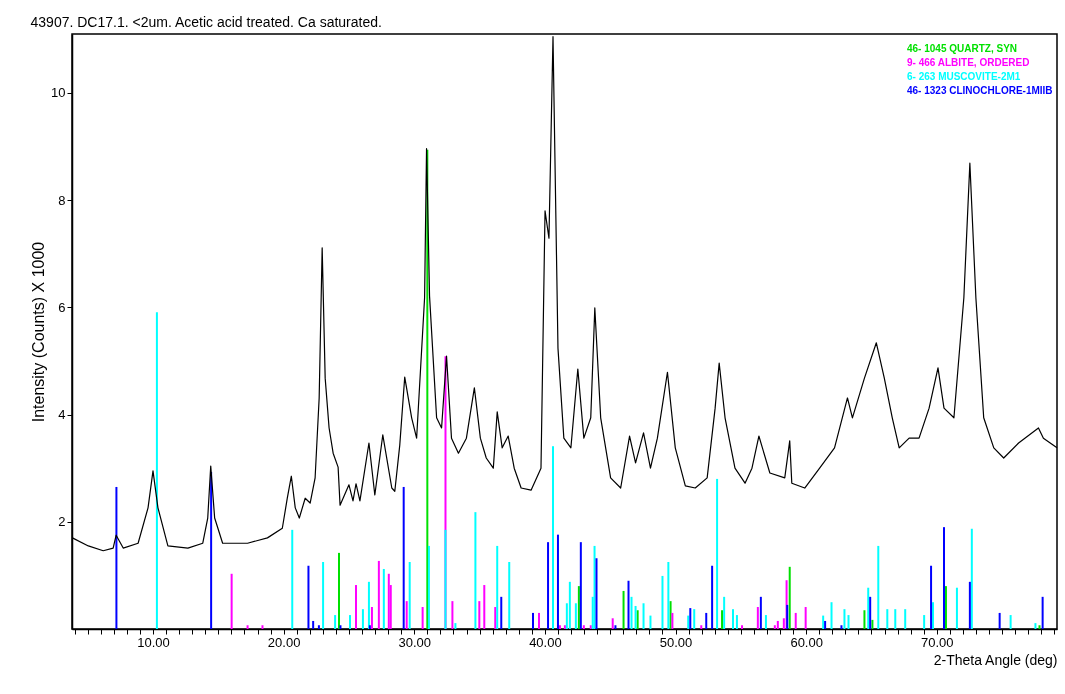  I want to click on y-tick-label: 8, so click(62, 200).